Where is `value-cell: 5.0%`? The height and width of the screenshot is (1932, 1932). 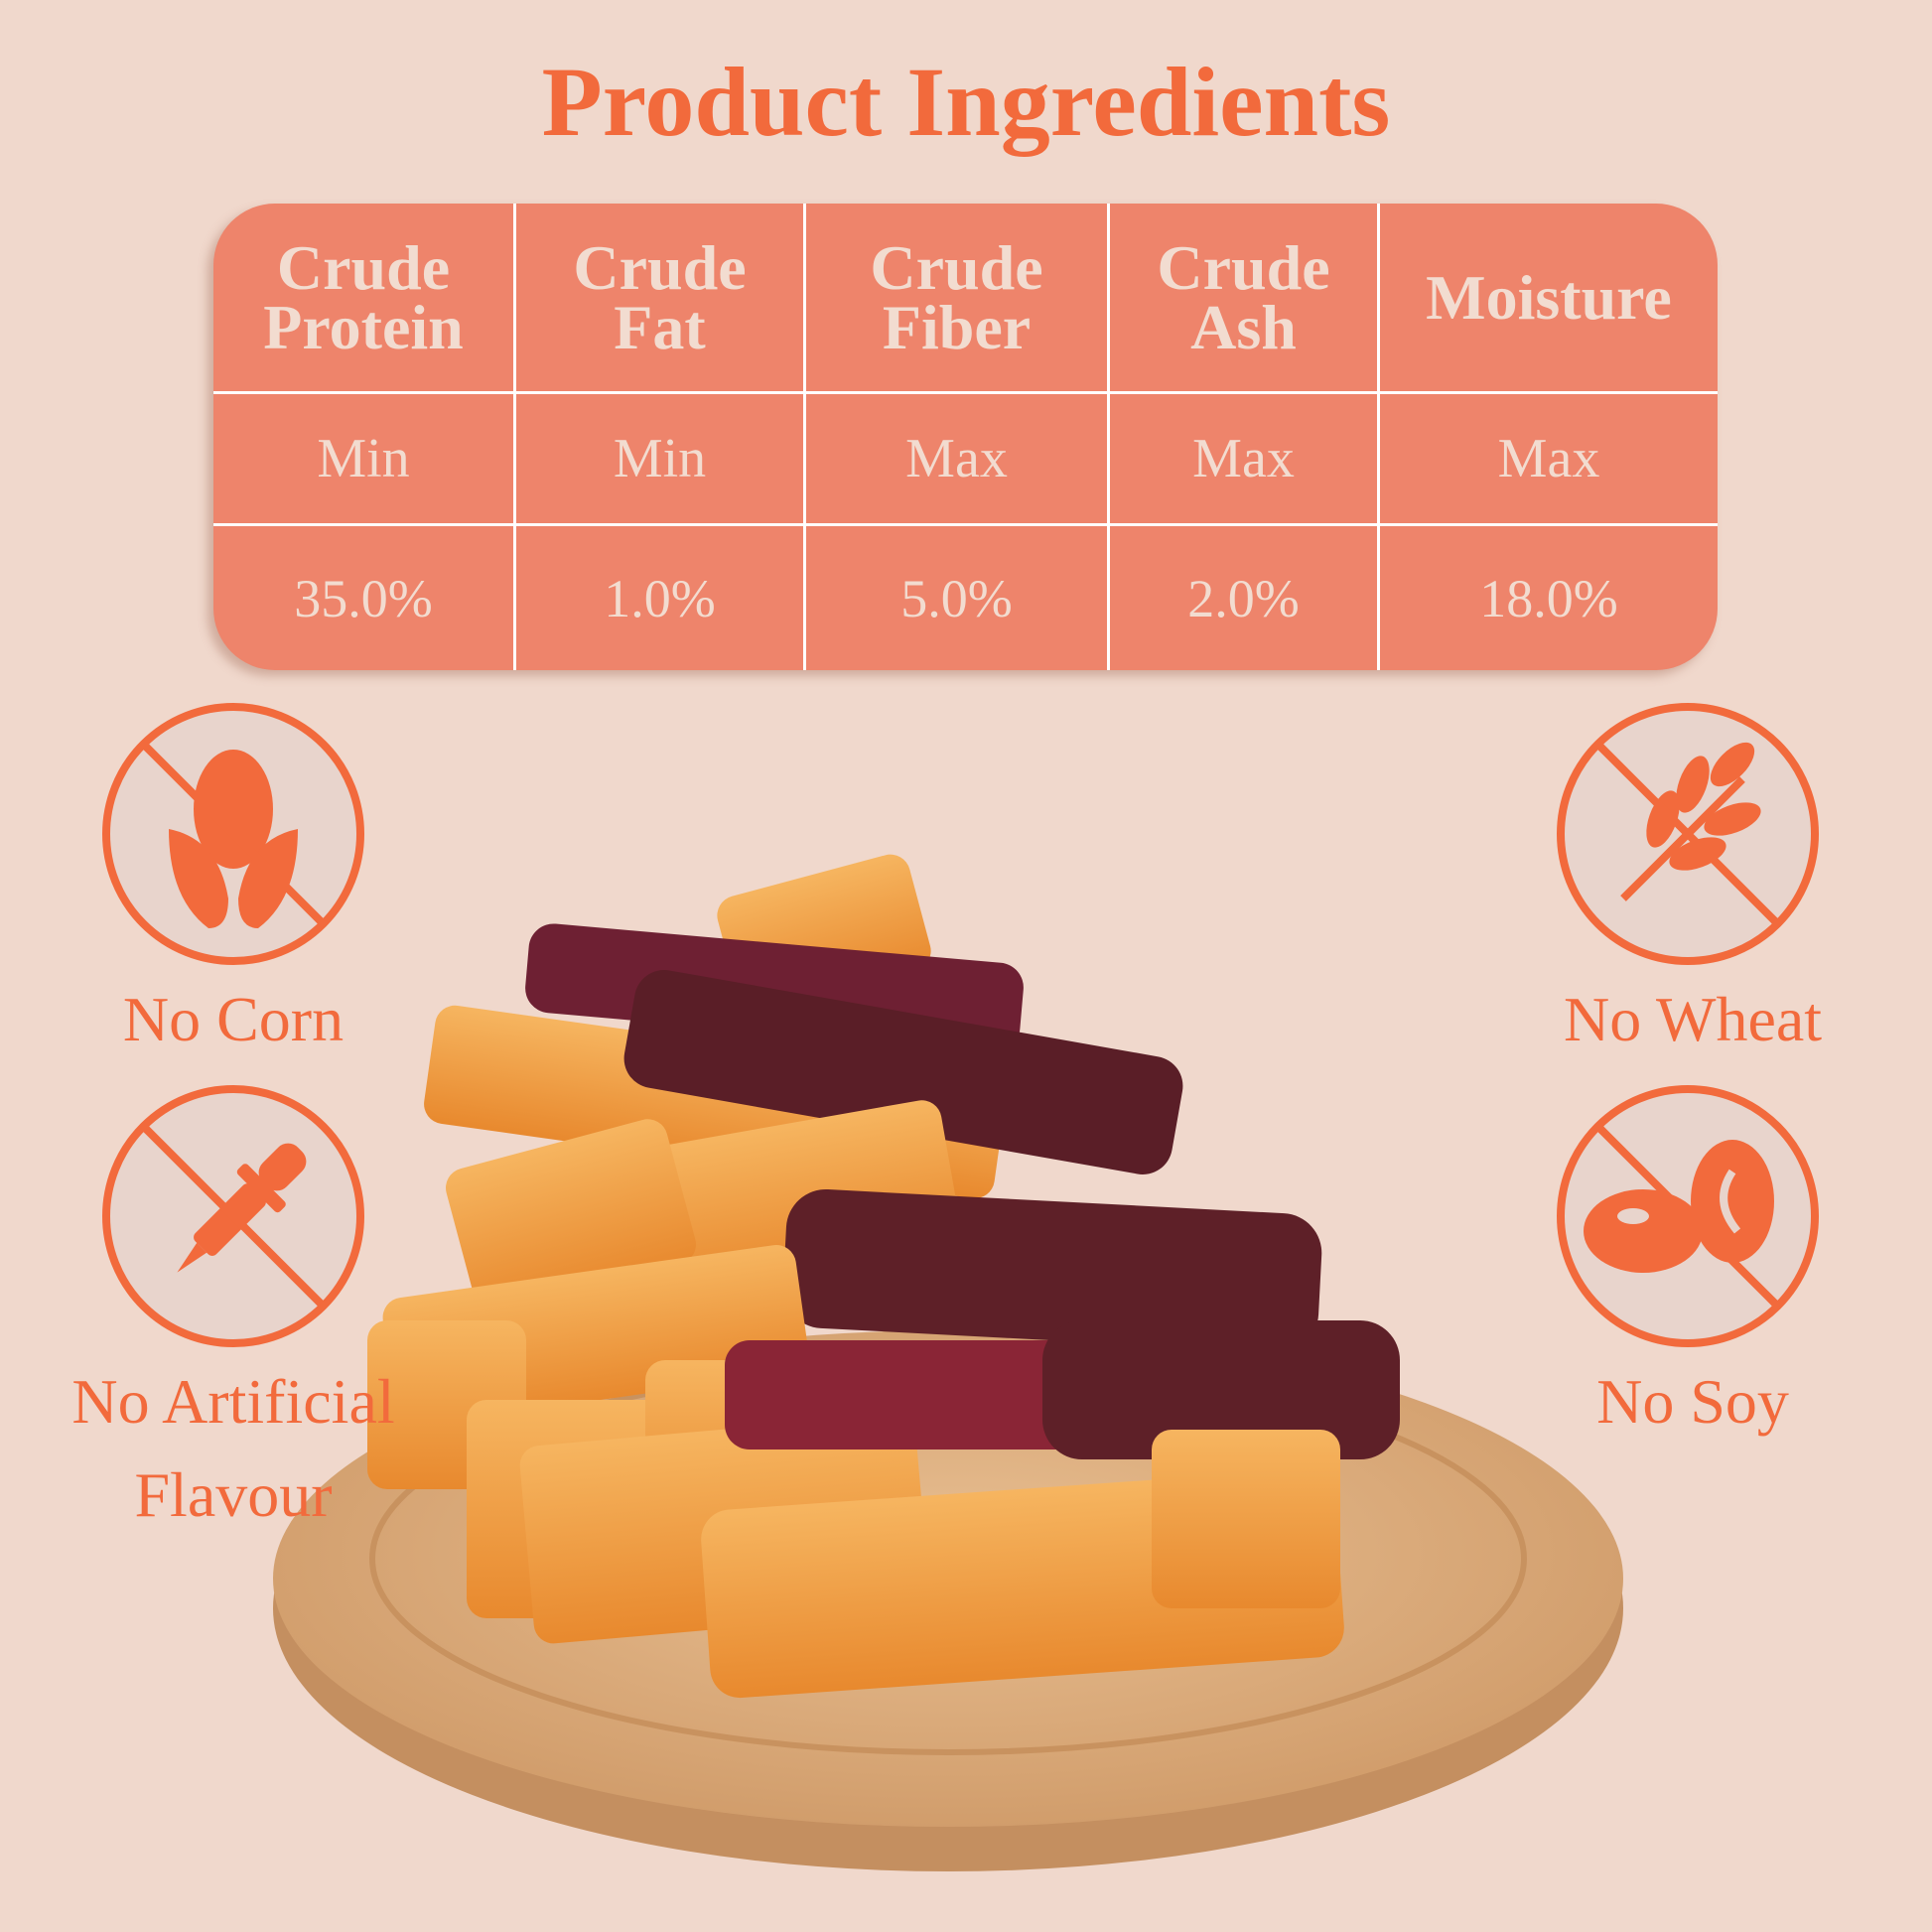
value-cell: 5.0% is located at coordinates (958, 598).